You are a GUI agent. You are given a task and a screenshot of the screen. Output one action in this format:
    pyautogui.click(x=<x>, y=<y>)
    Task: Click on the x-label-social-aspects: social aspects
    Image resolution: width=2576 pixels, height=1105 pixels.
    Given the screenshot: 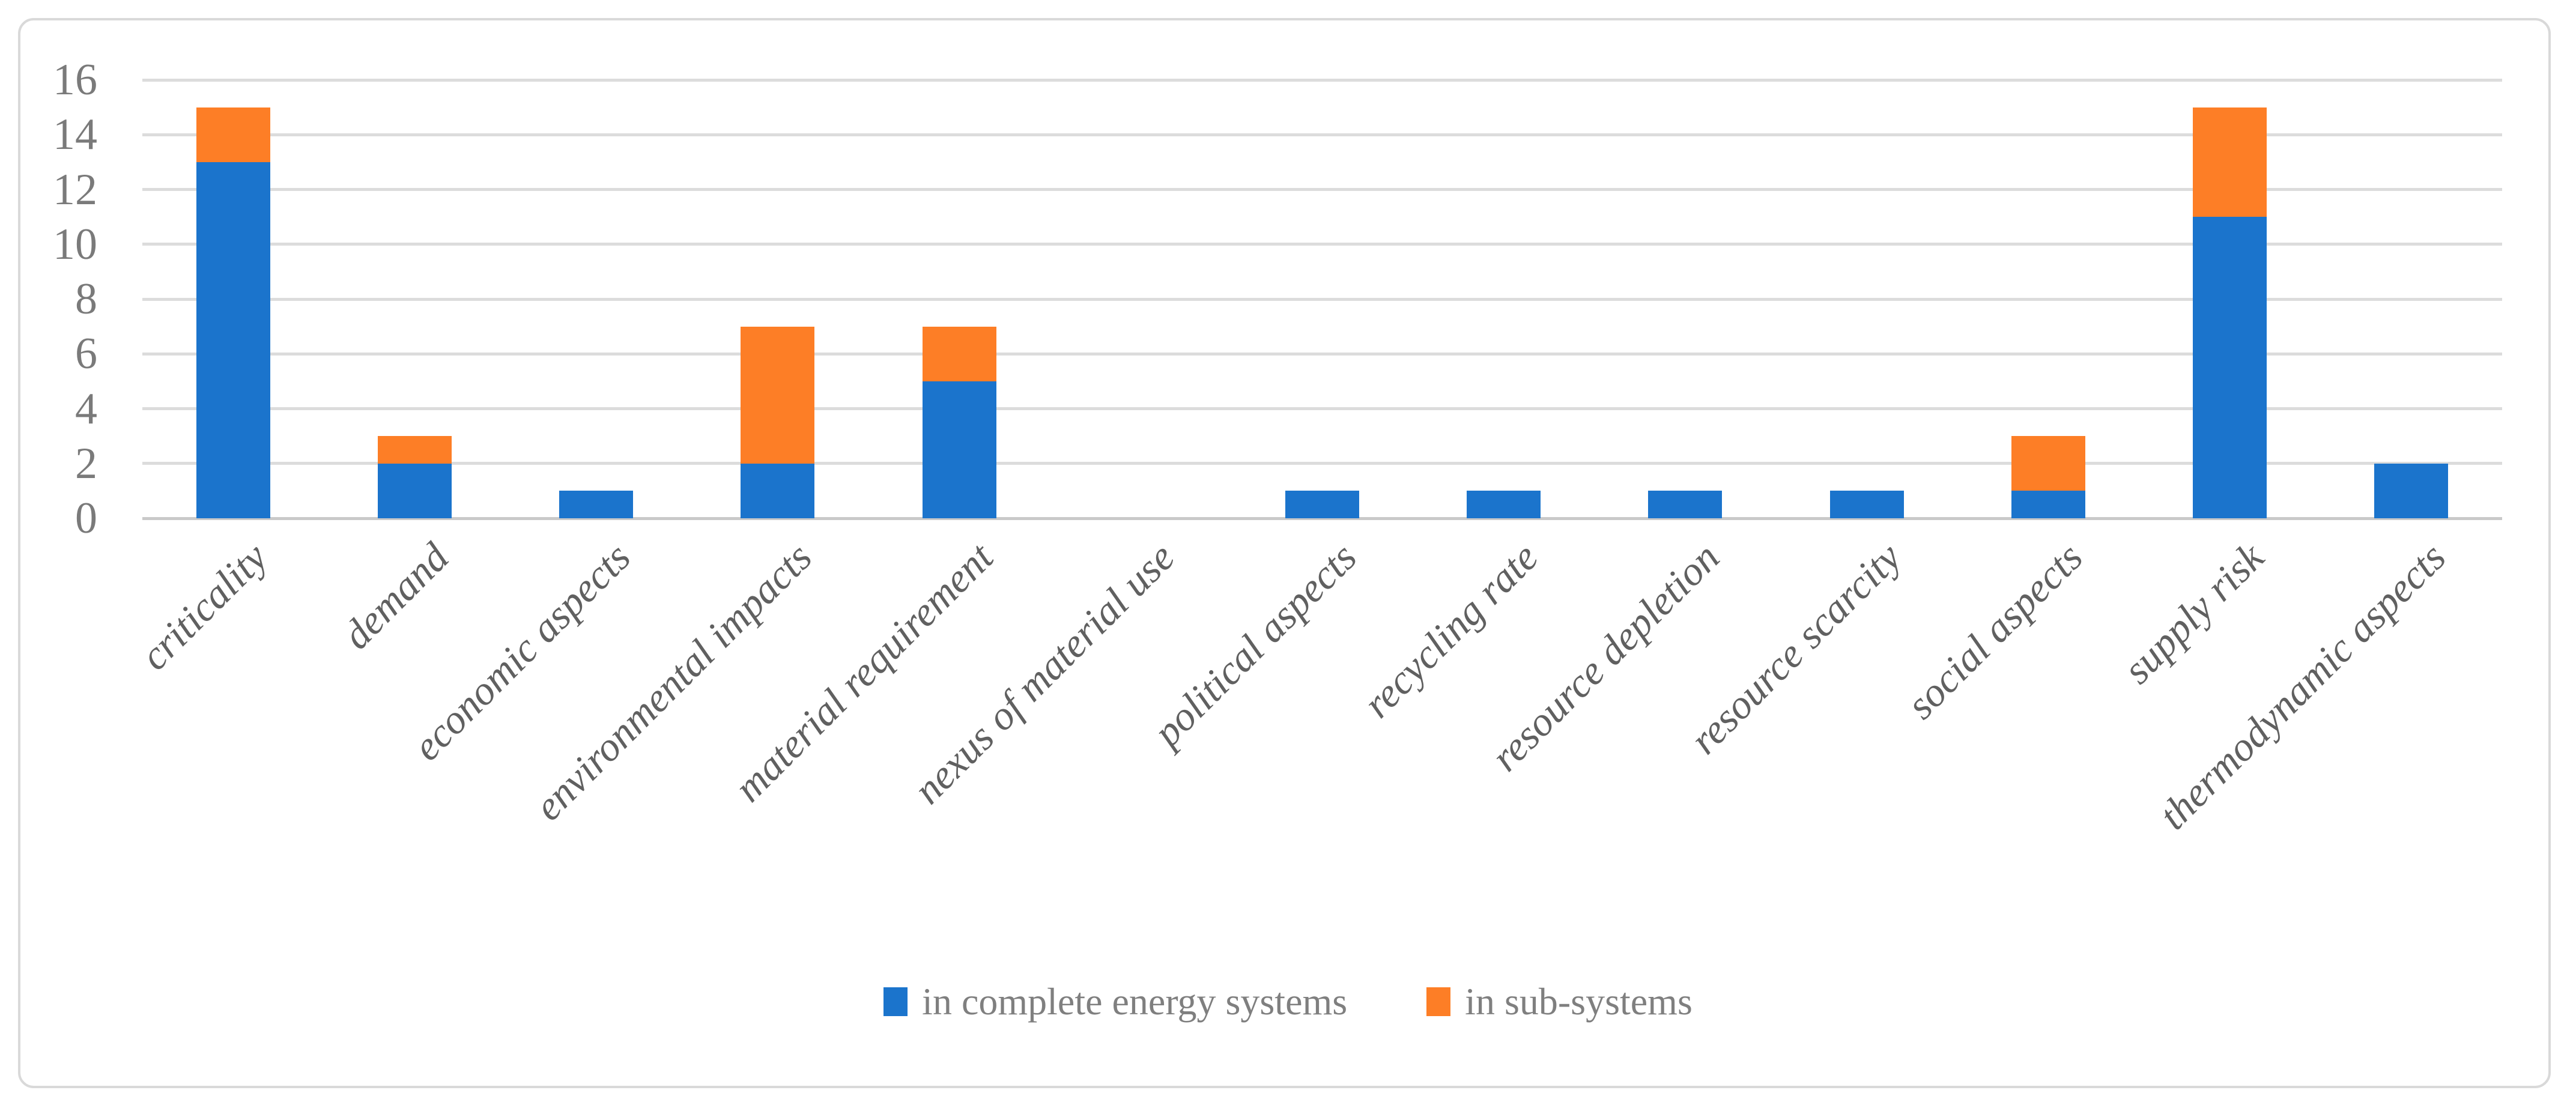 What is the action you would take?
    pyautogui.click(x=1994, y=631)
    